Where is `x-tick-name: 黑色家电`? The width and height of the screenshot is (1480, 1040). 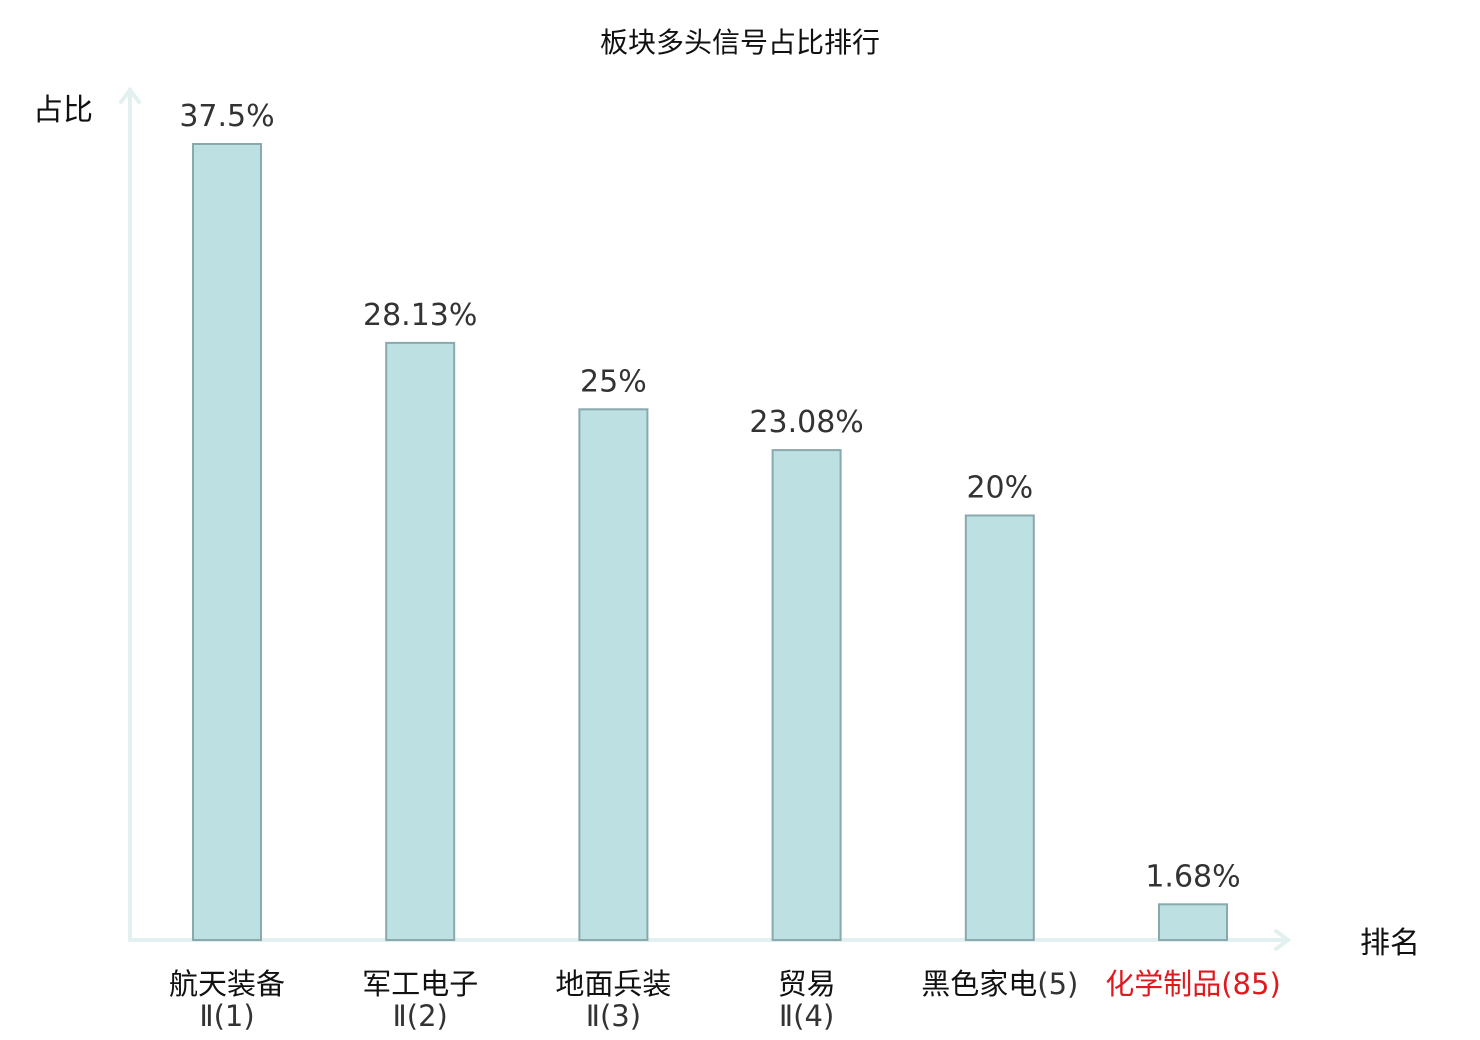 x-tick-name: 黑色家电 is located at coordinates (979, 984).